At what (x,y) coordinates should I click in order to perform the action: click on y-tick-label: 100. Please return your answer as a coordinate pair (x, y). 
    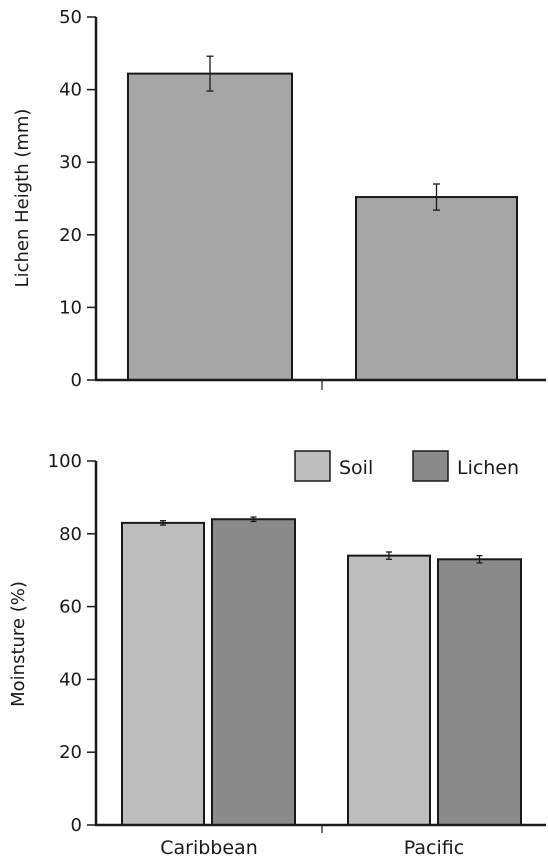
    Looking at the image, I should click on (65, 461).